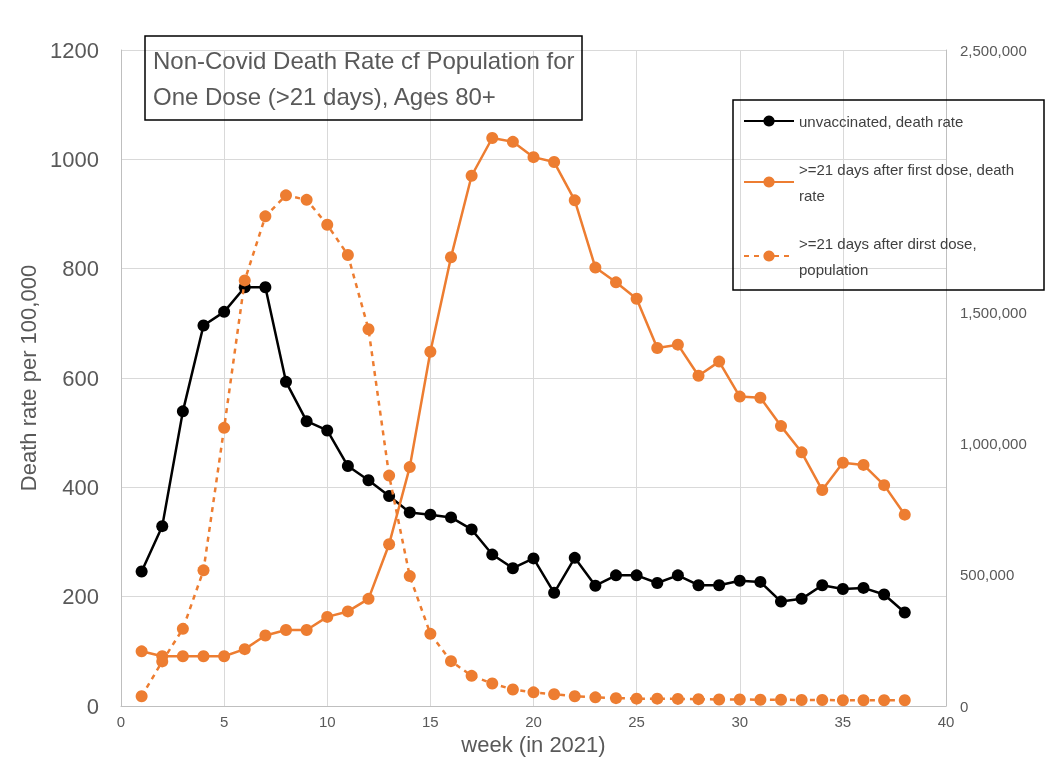 The image size is (1058, 771). Describe the element at coordinates (80, 378) in the screenshot. I see `y-tick-label: 600` at that location.